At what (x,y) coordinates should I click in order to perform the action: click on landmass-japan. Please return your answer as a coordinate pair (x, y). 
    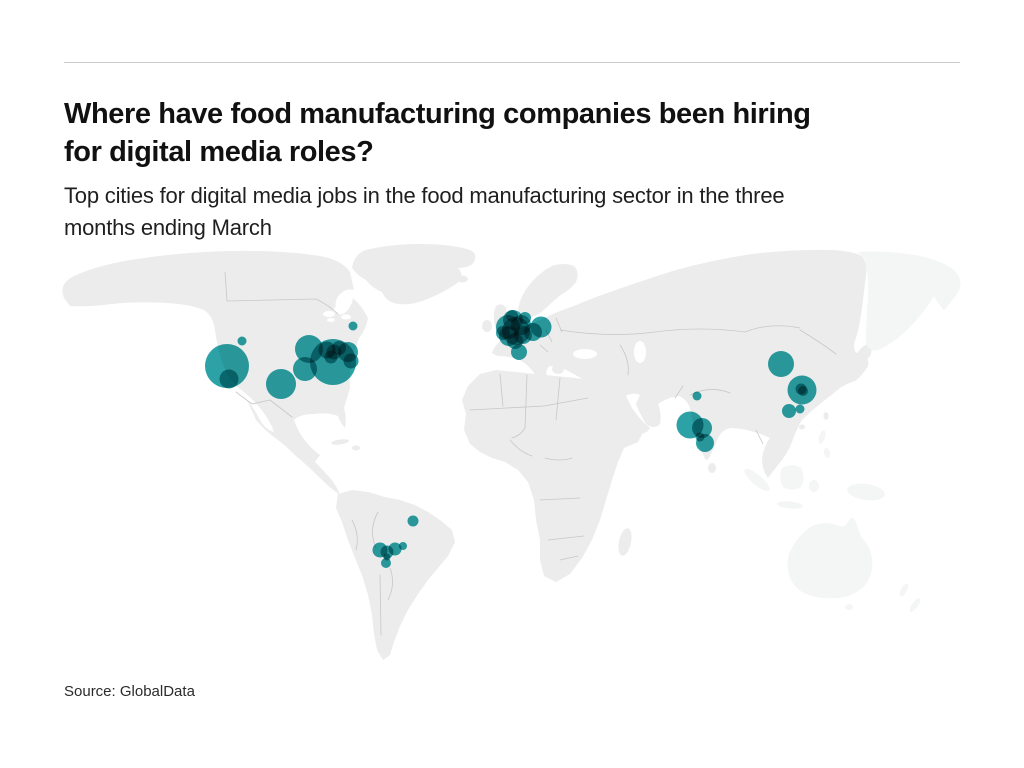
    Looking at the image, I should click on (855, 362).